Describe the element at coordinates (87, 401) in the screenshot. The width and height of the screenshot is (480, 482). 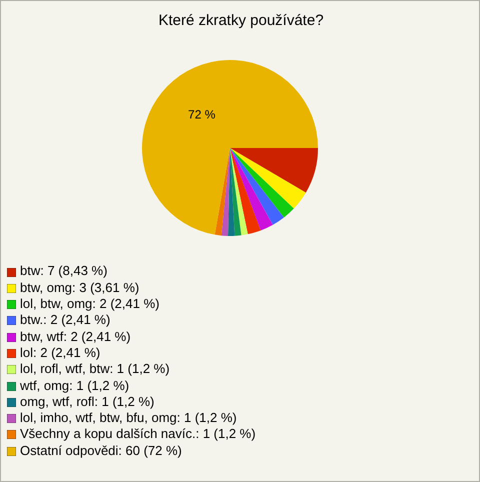
I see `legend-label: omg, wtf, rofl: 1 (1,2 %)` at that location.